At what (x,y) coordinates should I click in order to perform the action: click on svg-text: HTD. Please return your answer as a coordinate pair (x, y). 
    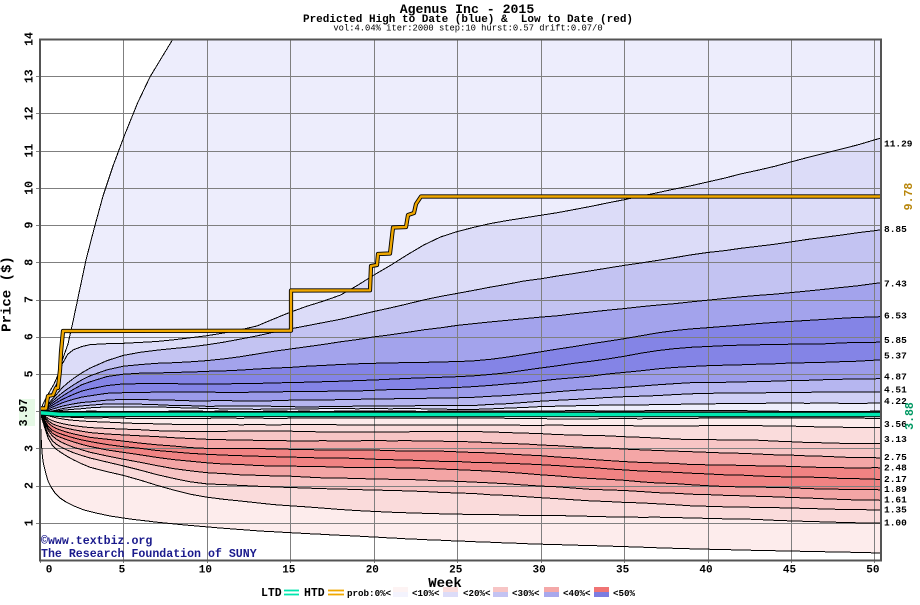
    Looking at the image, I should click on (314, 593).